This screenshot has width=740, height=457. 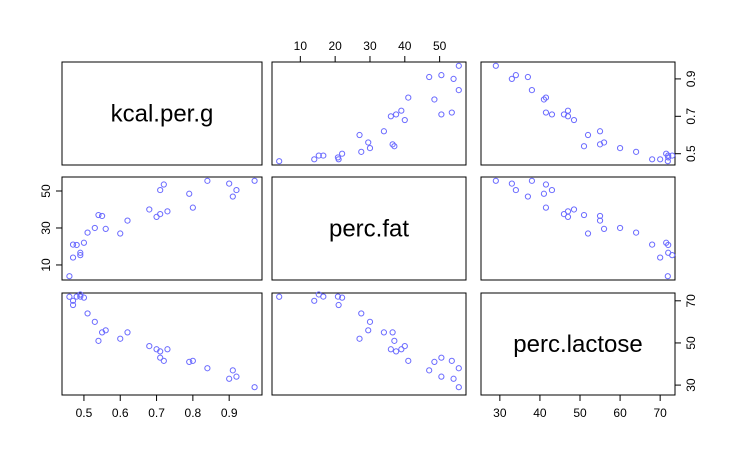 What do you see at coordinates (46, 265) in the screenshot?
I see `left-axis-perc-fat-tick-label: 10` at bounding box center [46, 265].